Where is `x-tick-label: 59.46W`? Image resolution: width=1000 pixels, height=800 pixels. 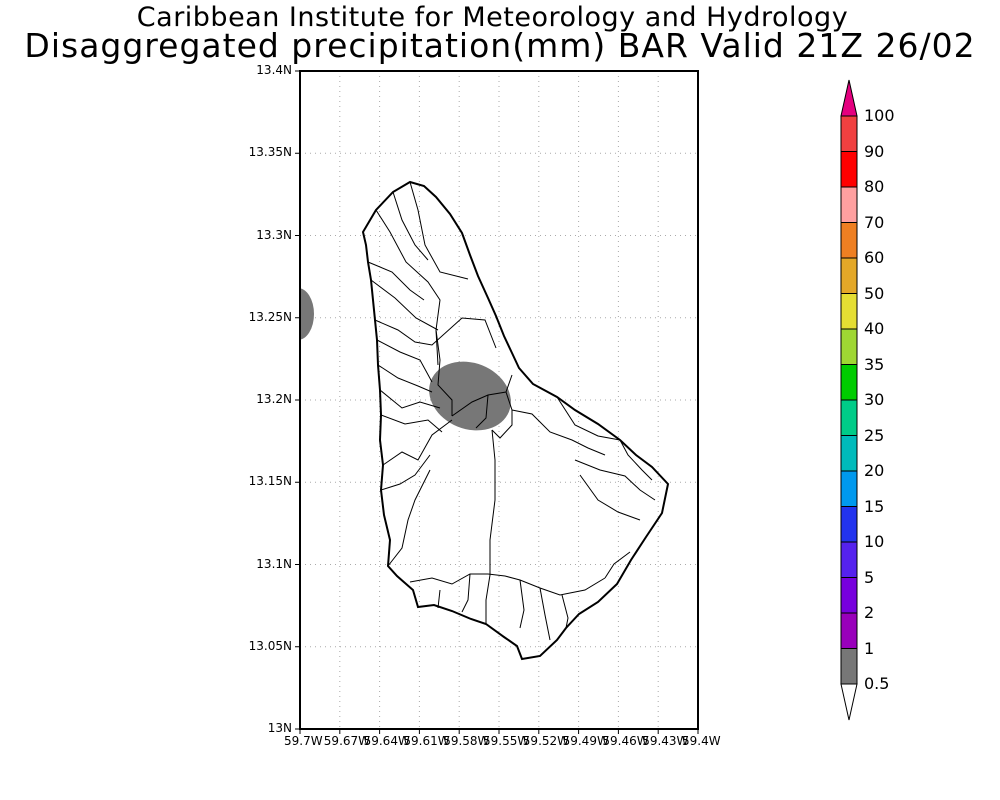 x-tick-label: 59.46W is located at coordinates (625, 741).